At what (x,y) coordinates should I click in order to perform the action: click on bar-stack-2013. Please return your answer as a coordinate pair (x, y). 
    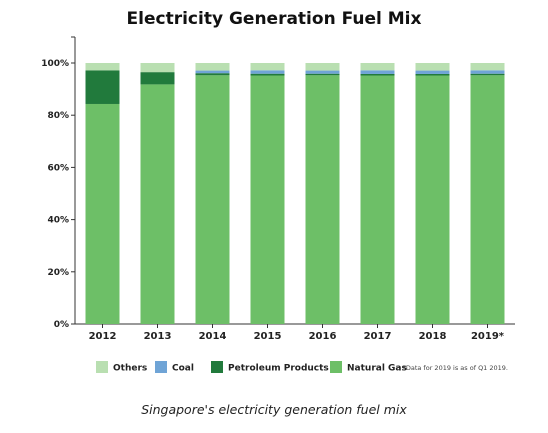
    Looking at the image, I should click on (157, 193).